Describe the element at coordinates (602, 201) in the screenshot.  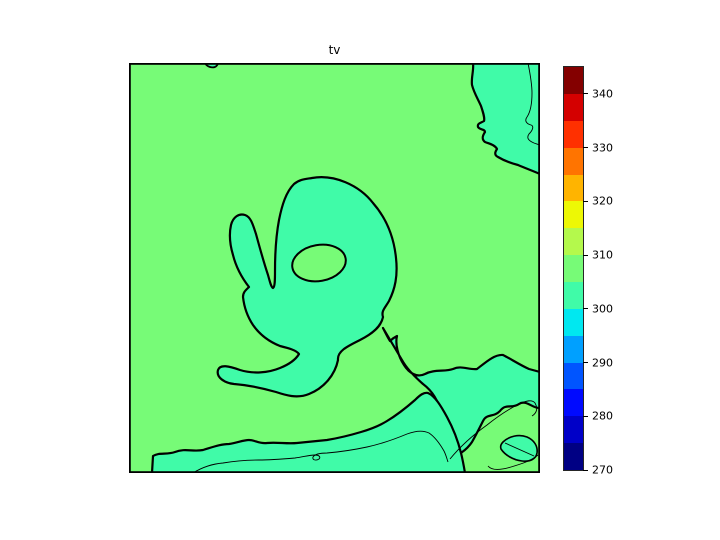
I see `colorbar-tick-label: 320` at that location.